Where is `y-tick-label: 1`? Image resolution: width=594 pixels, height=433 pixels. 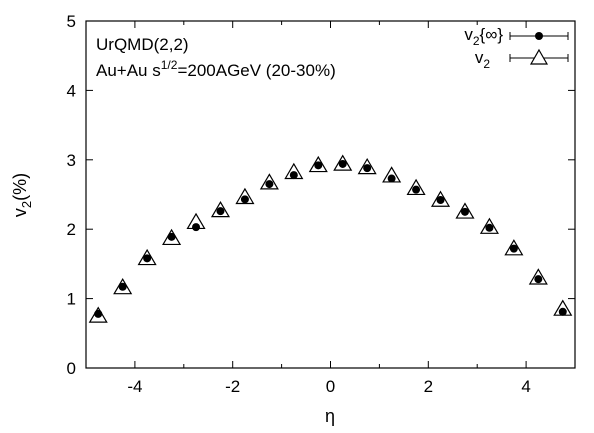 y-tick-label: 1 is located at coordinates (71, 299).